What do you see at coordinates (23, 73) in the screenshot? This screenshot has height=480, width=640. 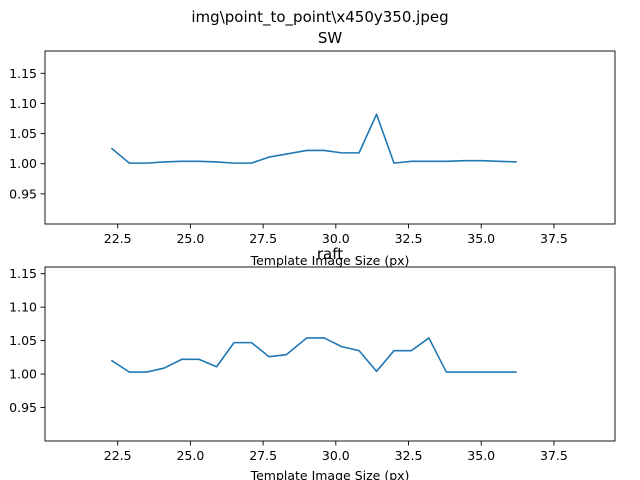 I see `y-tick-label-sw: 1.15` at bounding box center [23, 73].